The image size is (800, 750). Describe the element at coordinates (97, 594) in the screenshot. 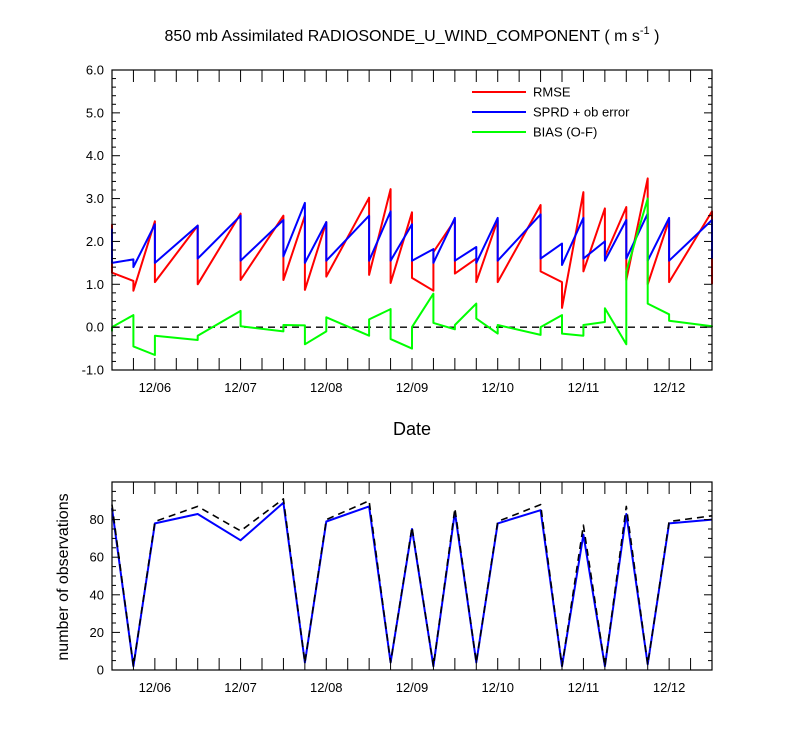

I see `y-tick-label: 40` at that location.